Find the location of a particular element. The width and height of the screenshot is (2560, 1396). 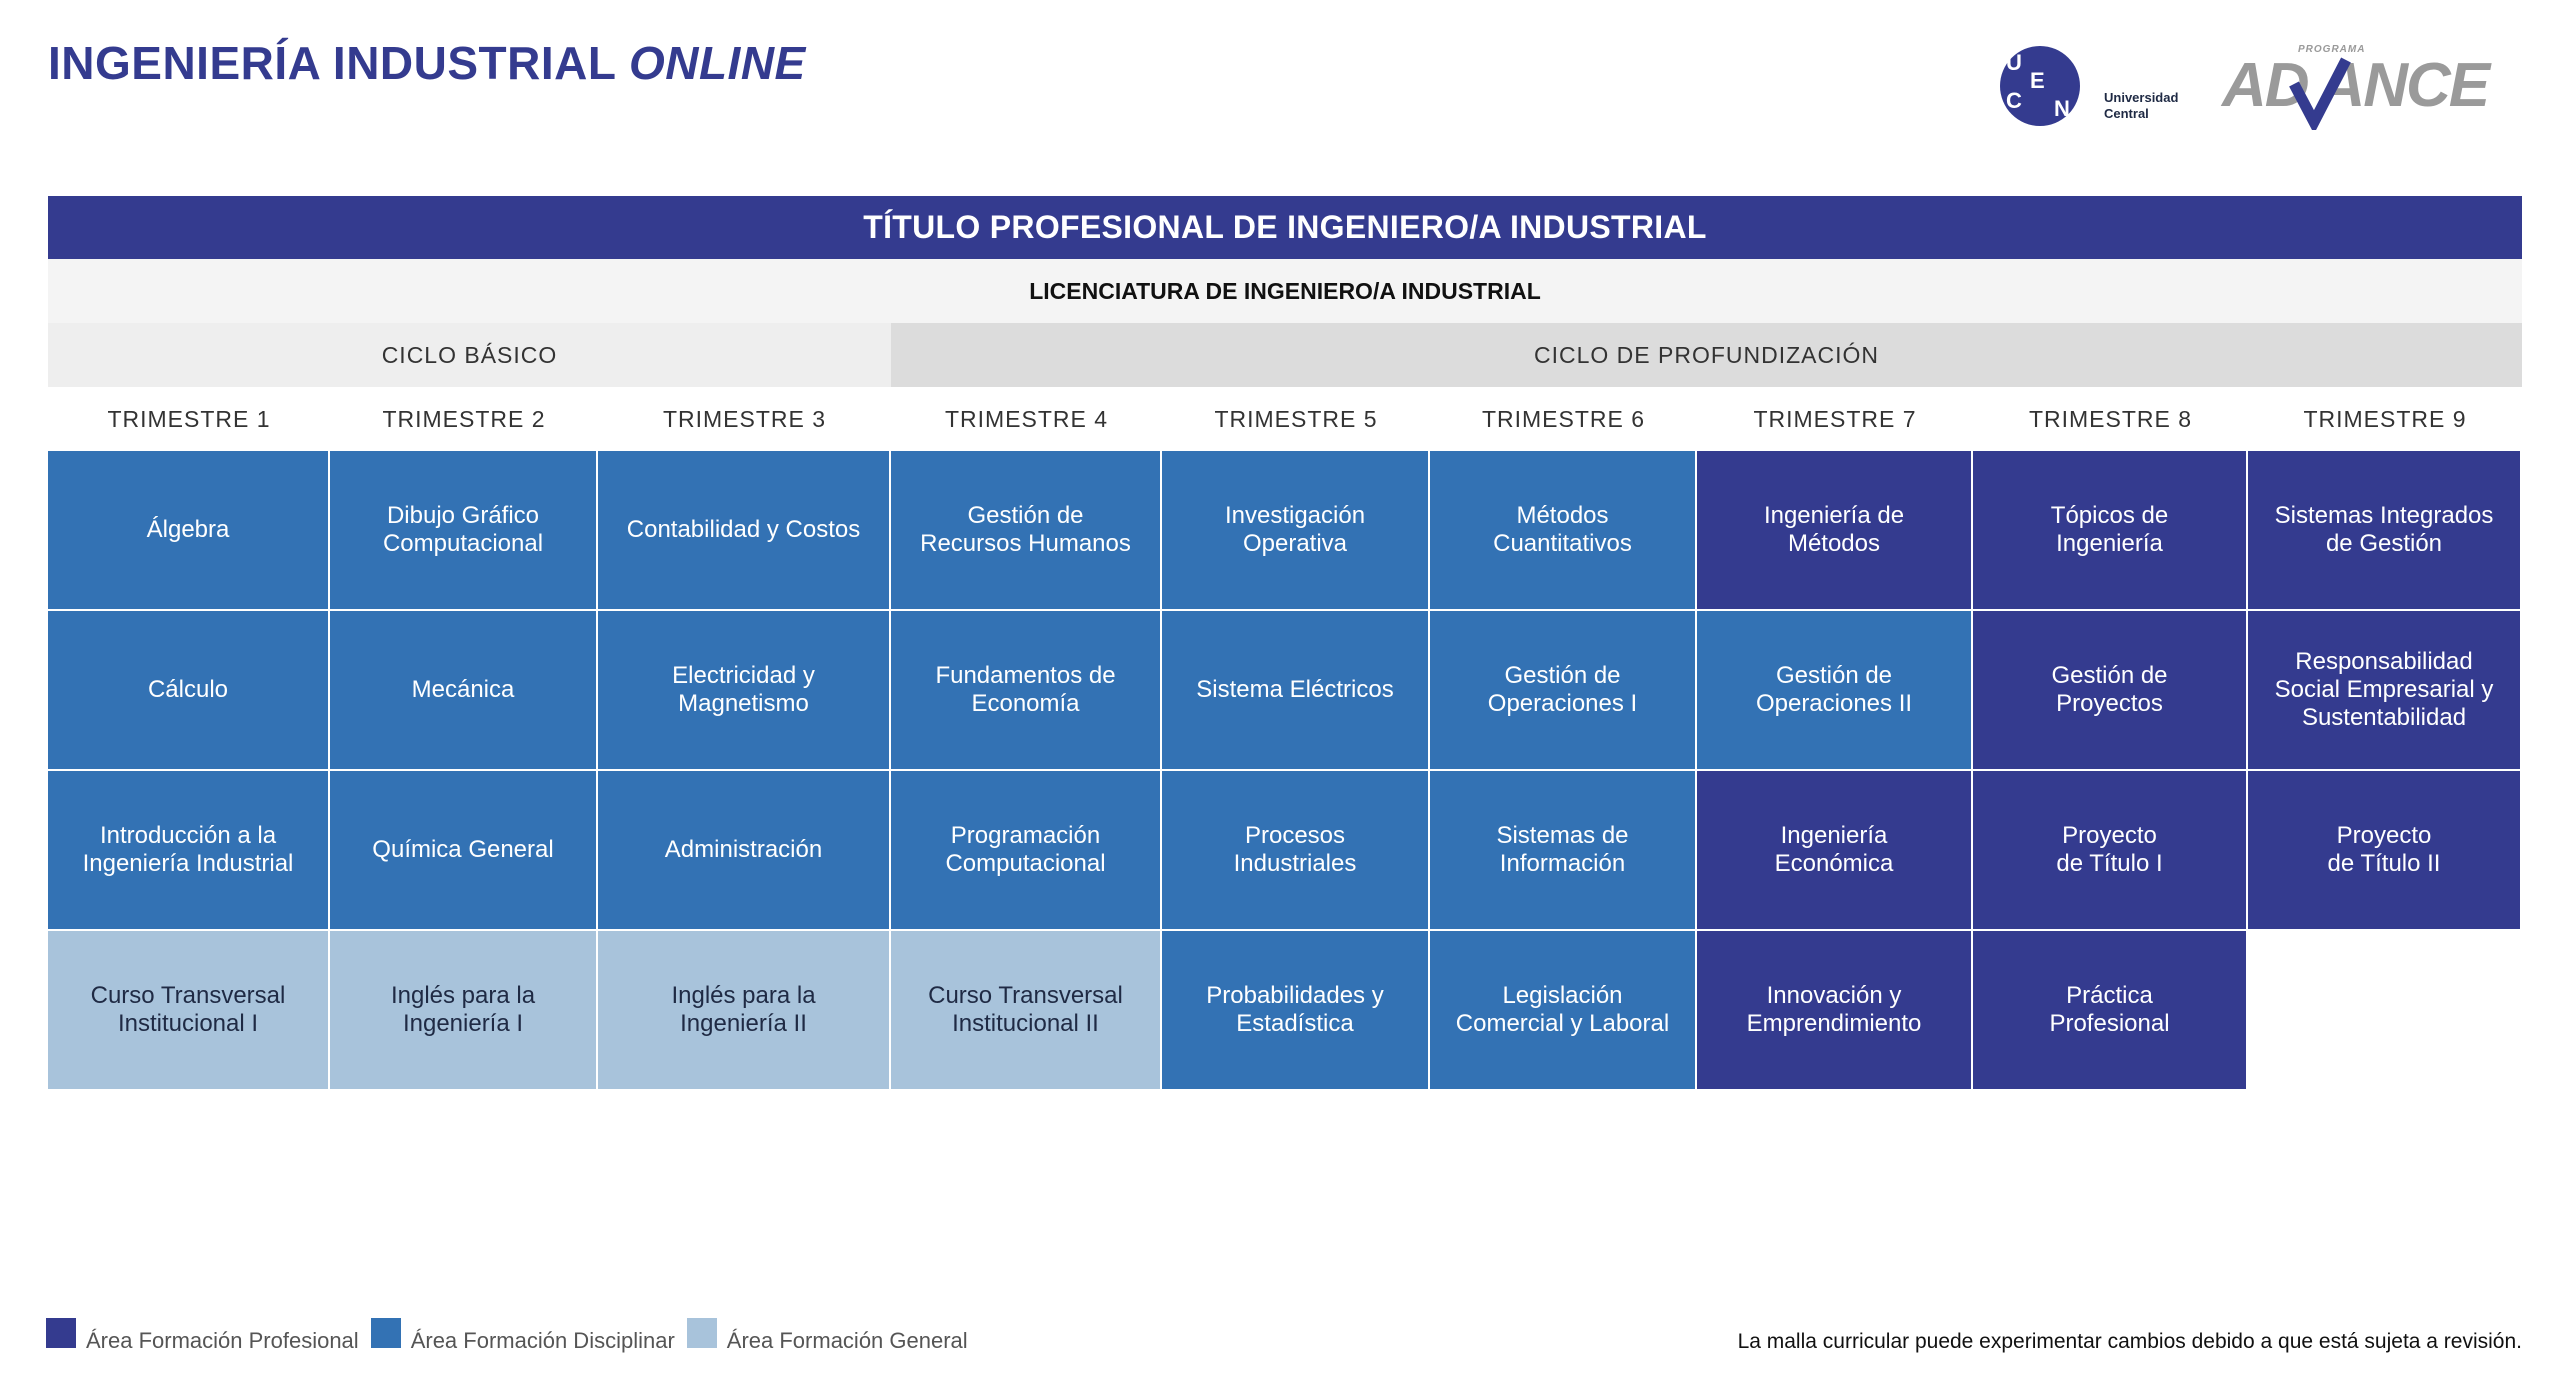

course-name: Inglés para la Ingeniería II is located at coordinates (743, 1009).